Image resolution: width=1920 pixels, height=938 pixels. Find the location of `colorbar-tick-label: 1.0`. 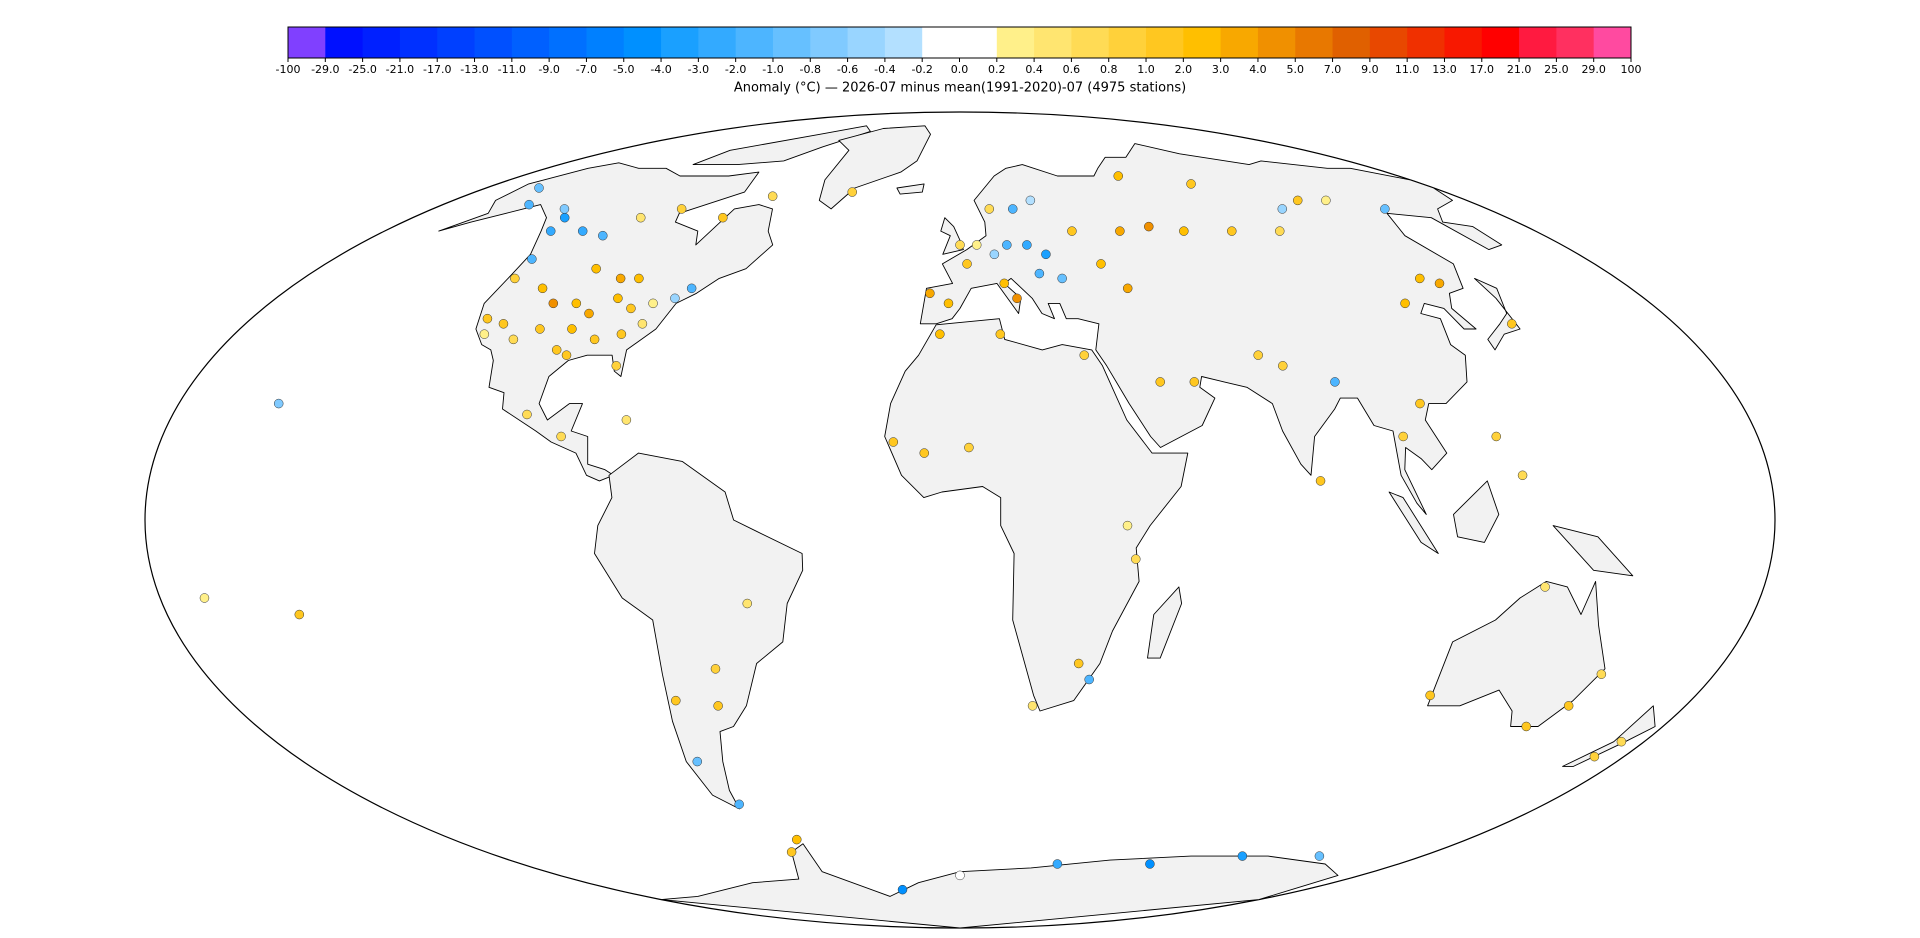

colorbar-tick-label: 1.0 is located at coordinates (1146, 69).